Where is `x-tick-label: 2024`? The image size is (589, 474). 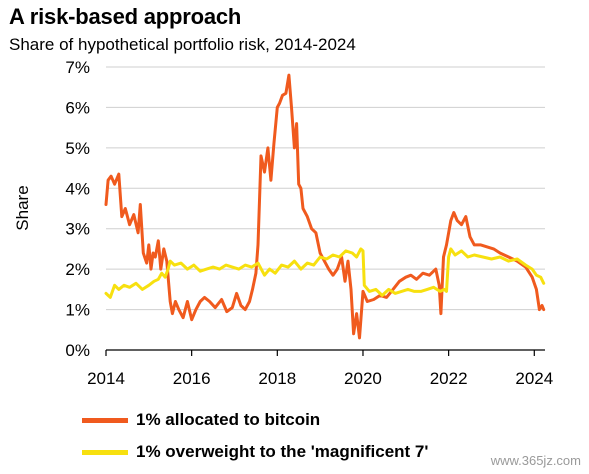
x-tick-label: 2024 is located at coordinates (534, 378).